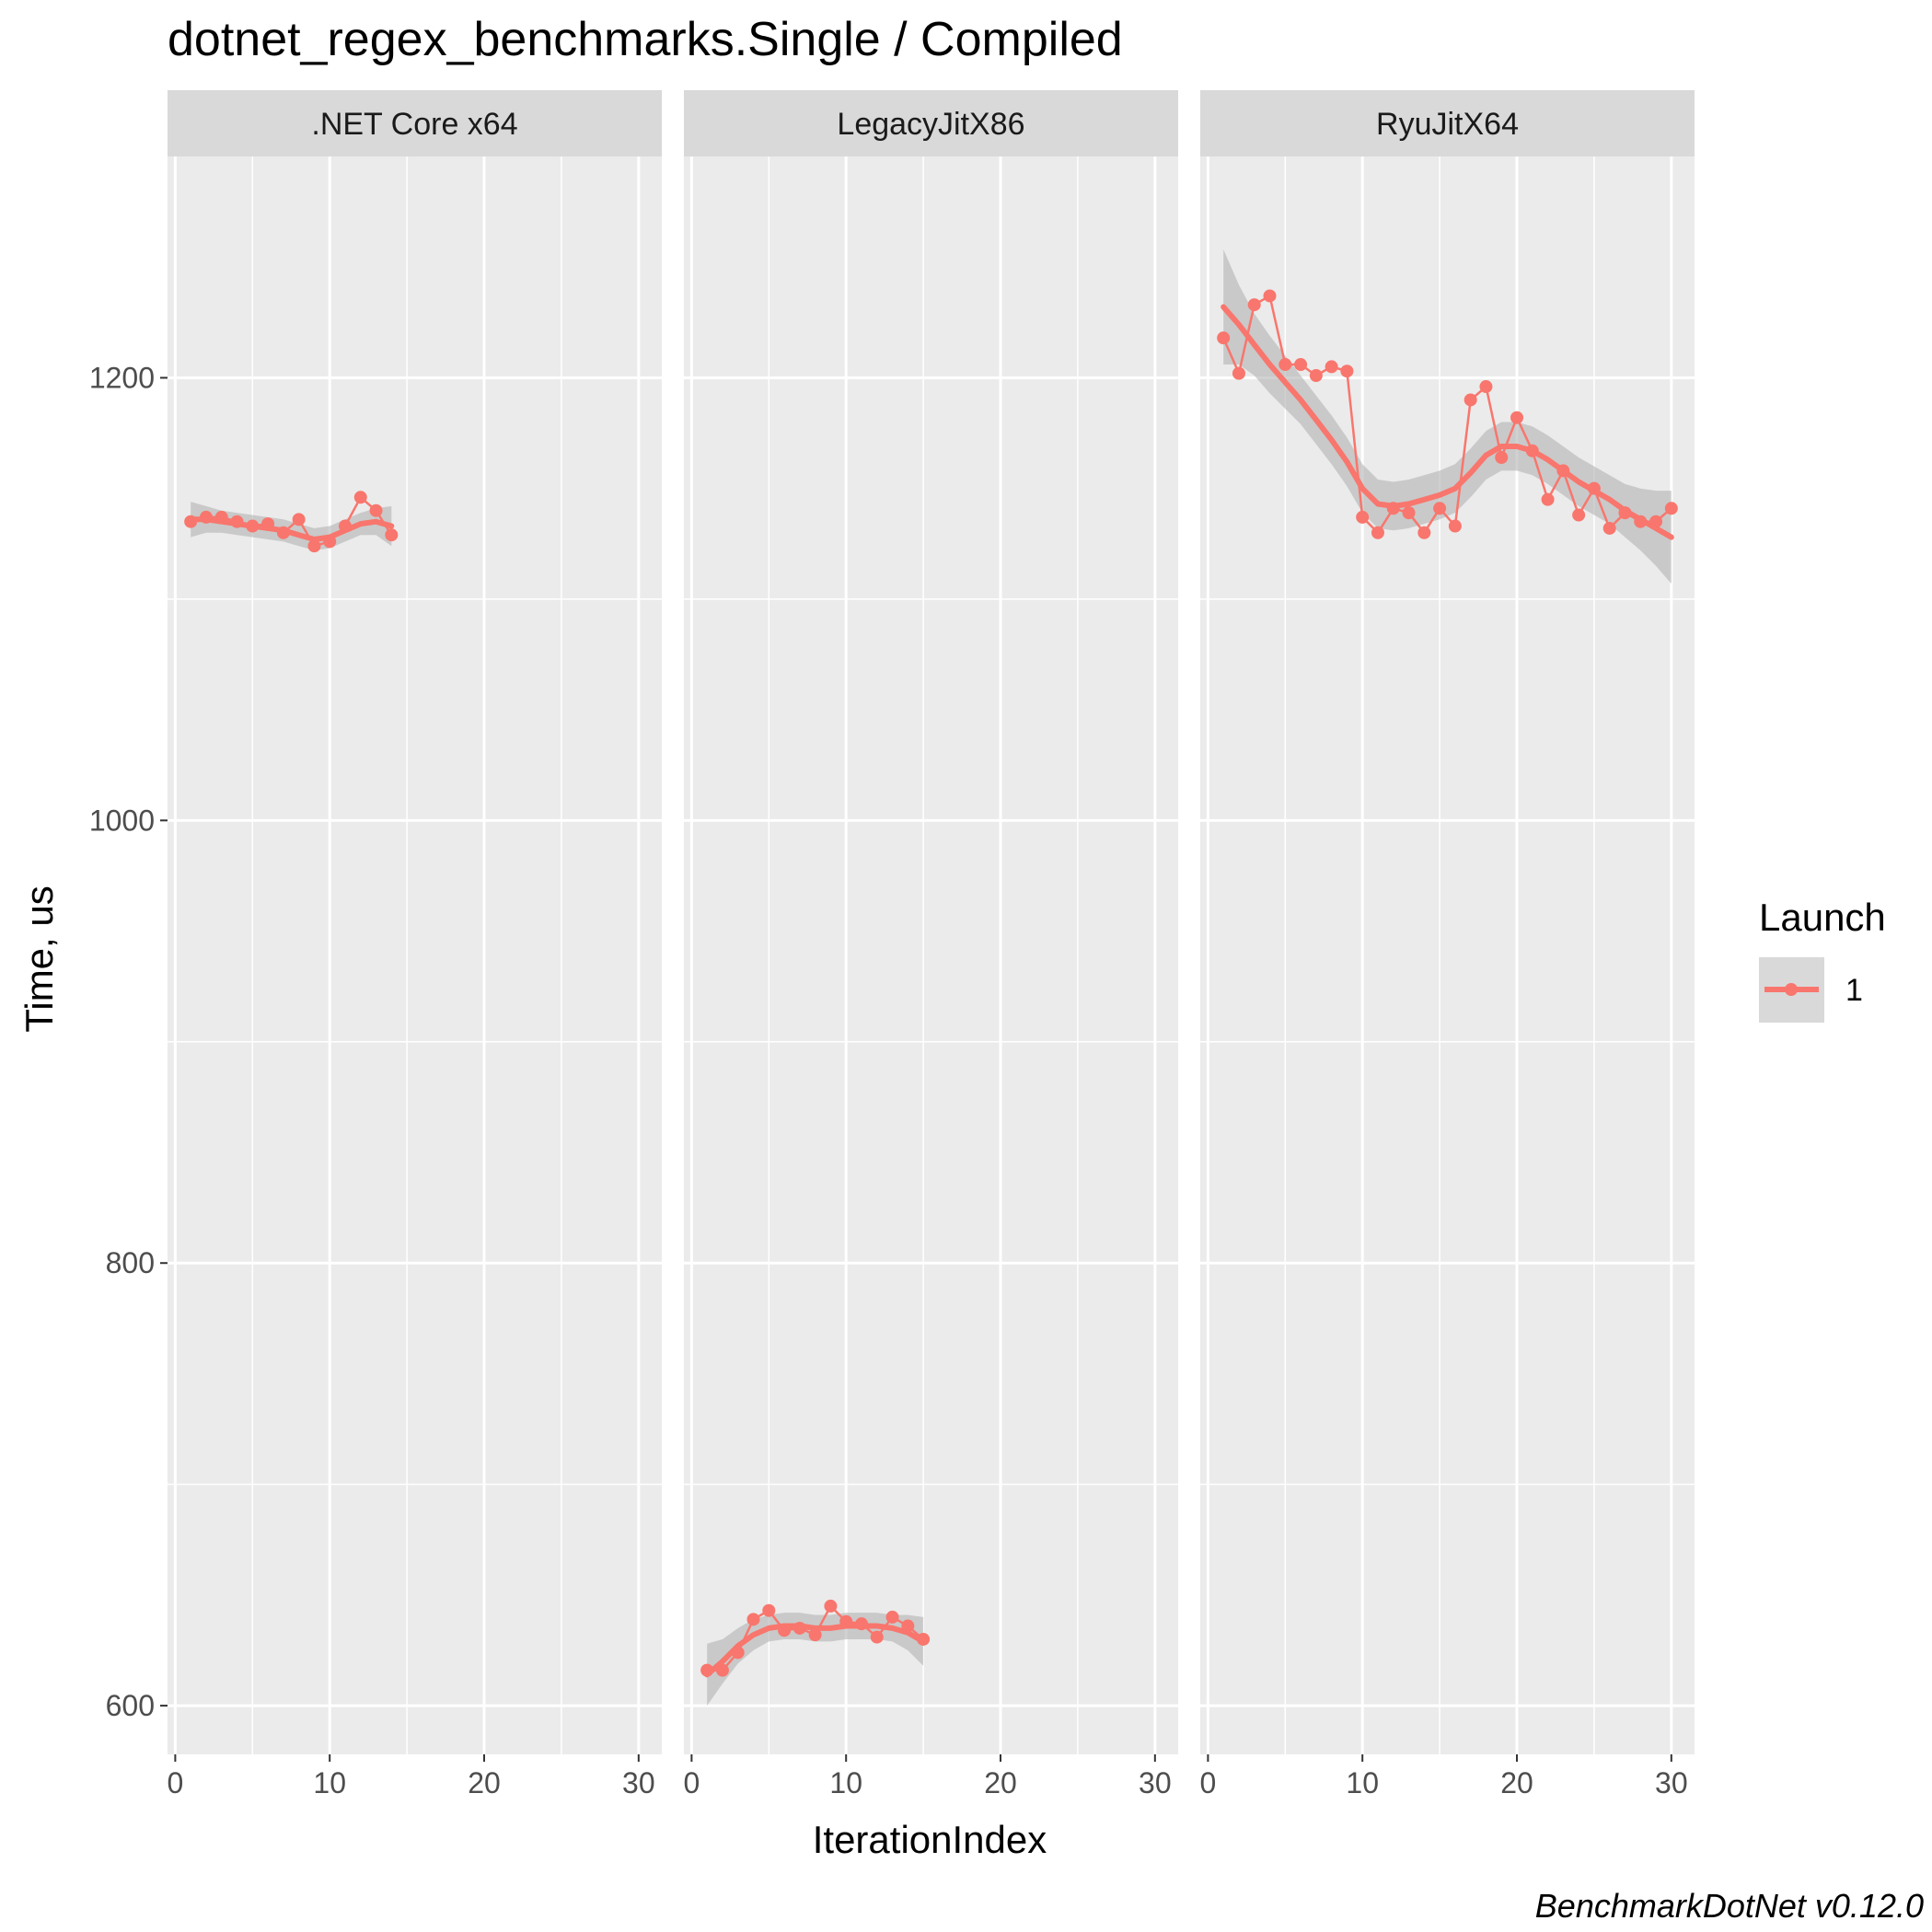 The height and width of the screenshot is (1932, 1932). Describe the element at coordinates (1823, 918) in the screenshot. I see `legend-title: Launch` at that location.